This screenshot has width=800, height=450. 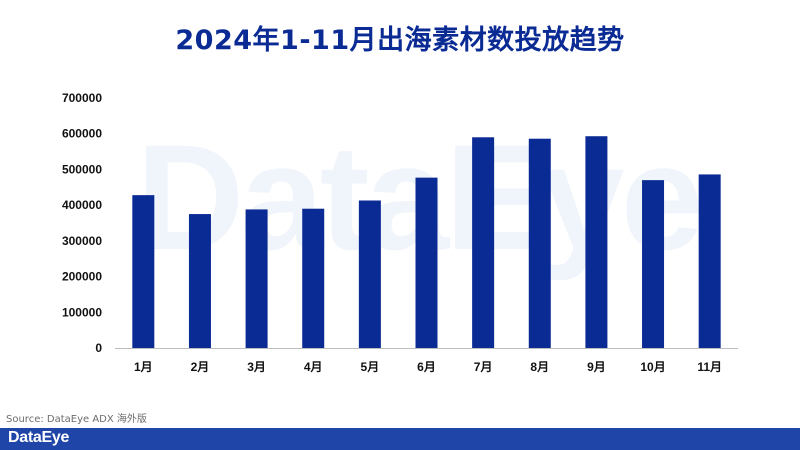 I want to click on y-tick-label: 600000, so click(x=82, y=134).